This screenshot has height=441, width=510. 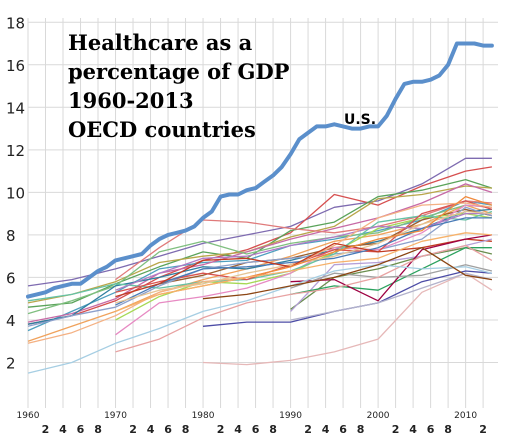 What do you see at coordinates (290, 416) in the screenshot?
I see `x-tick-label-1990: 1990` at bounding box center [290, 416].